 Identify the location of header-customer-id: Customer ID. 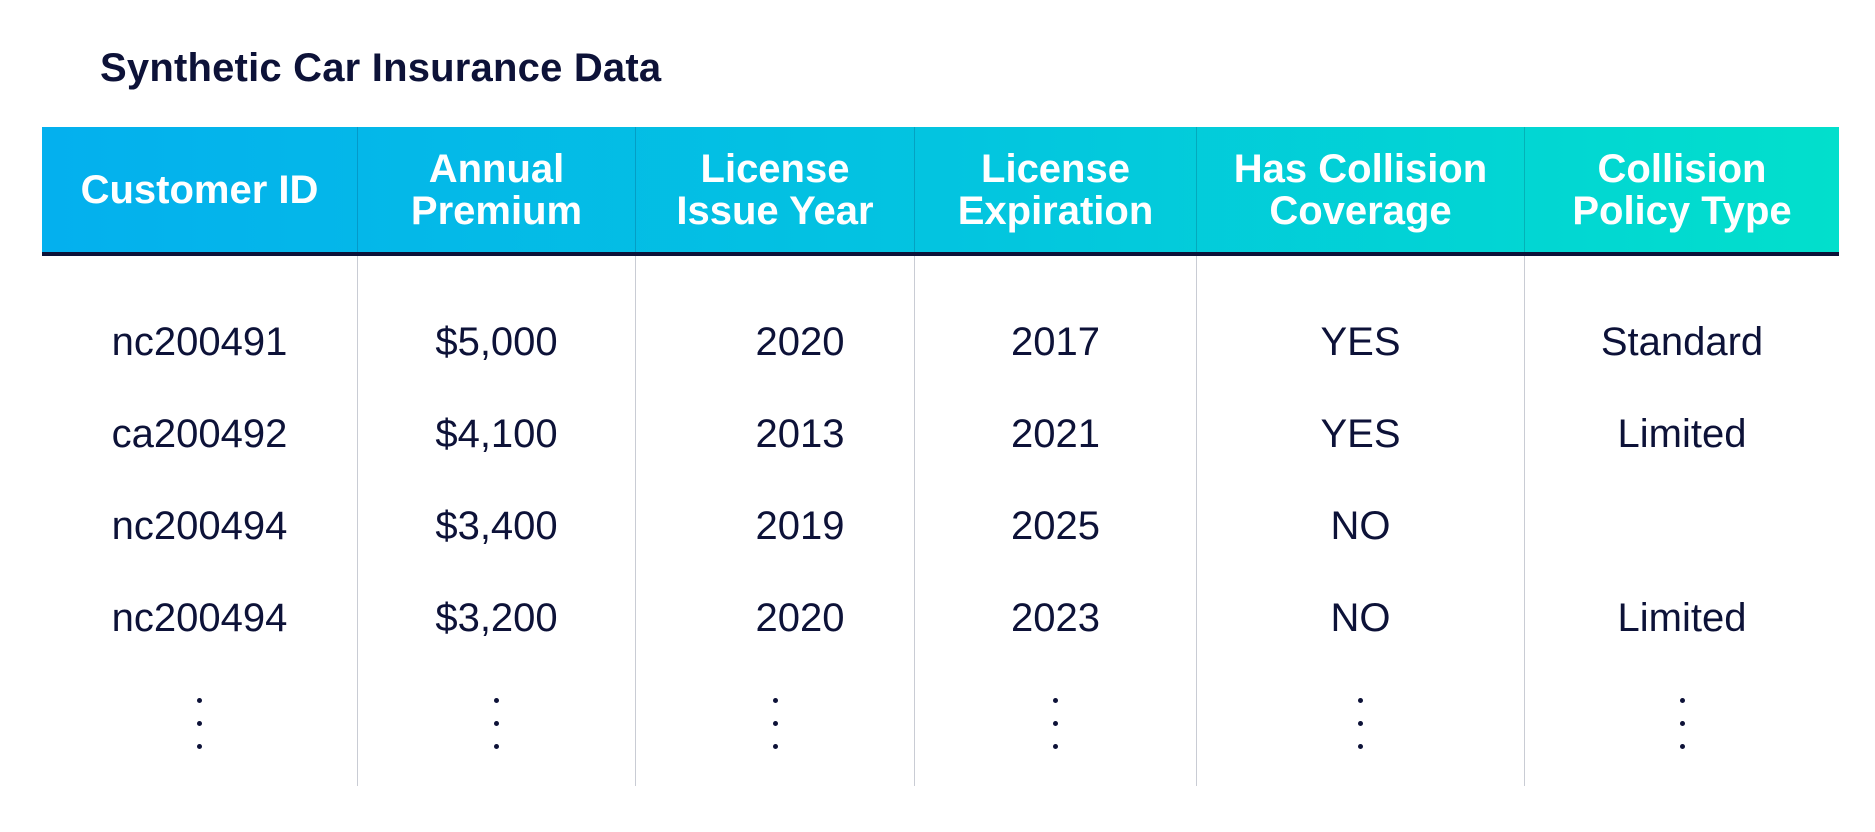
(200, 189).